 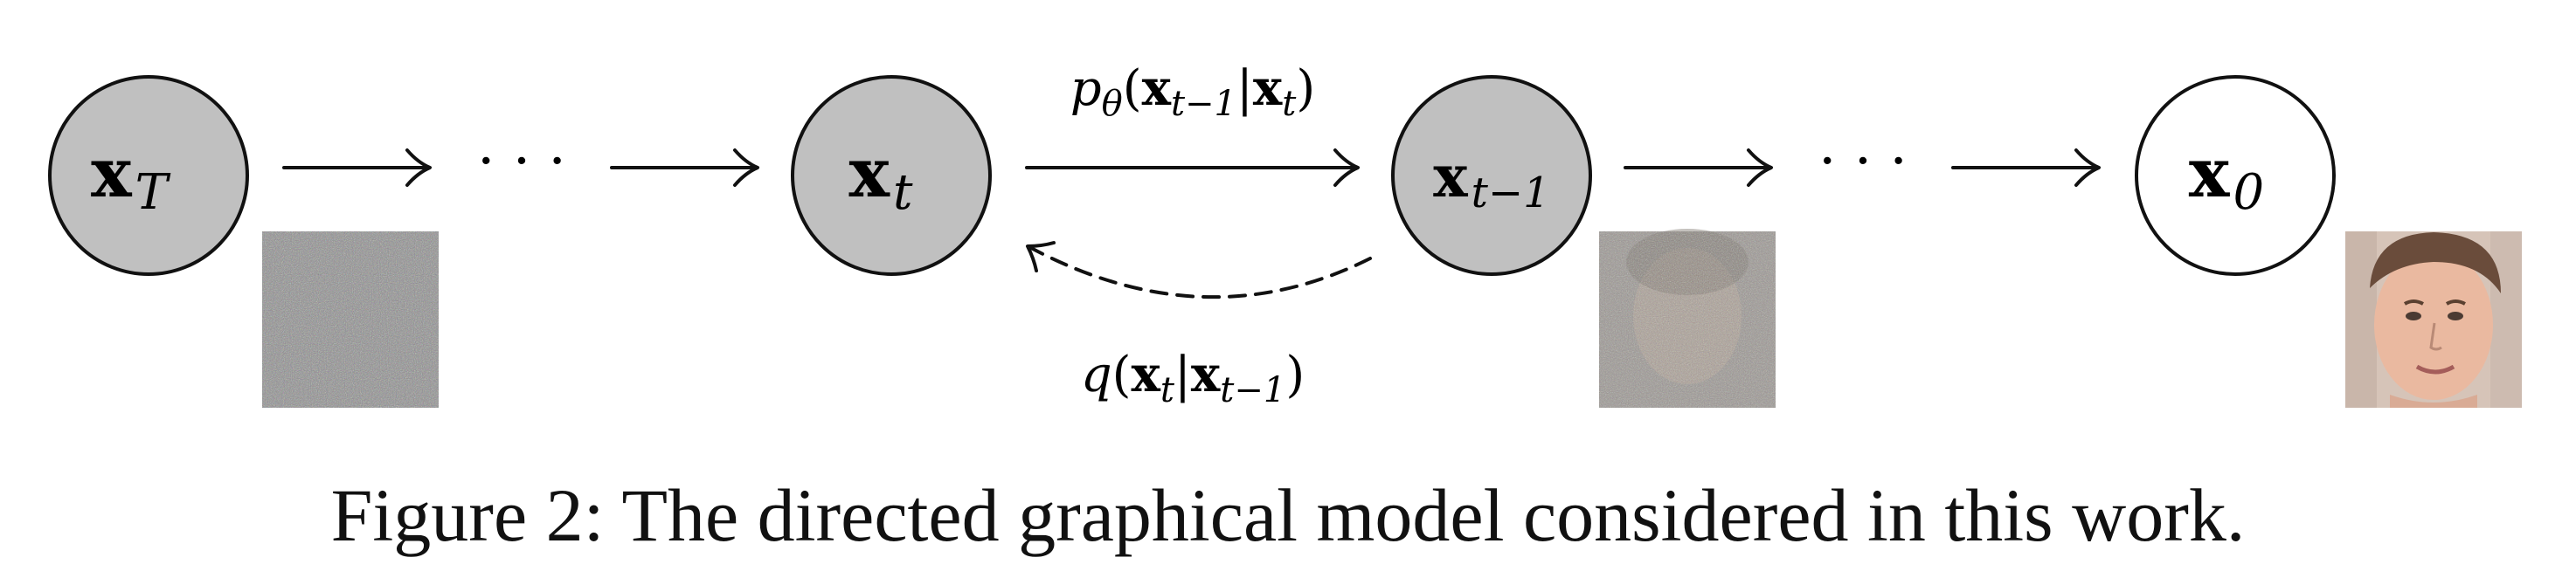 I want to click on svg-text: xt, so click(x=880, y=177).